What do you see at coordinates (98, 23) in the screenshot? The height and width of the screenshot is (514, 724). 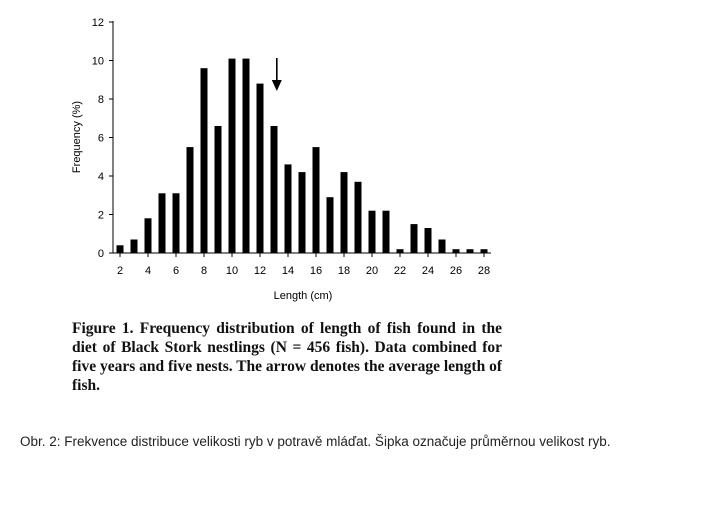 I see `y-tick-label: 12` at bounding box center [98, 23].